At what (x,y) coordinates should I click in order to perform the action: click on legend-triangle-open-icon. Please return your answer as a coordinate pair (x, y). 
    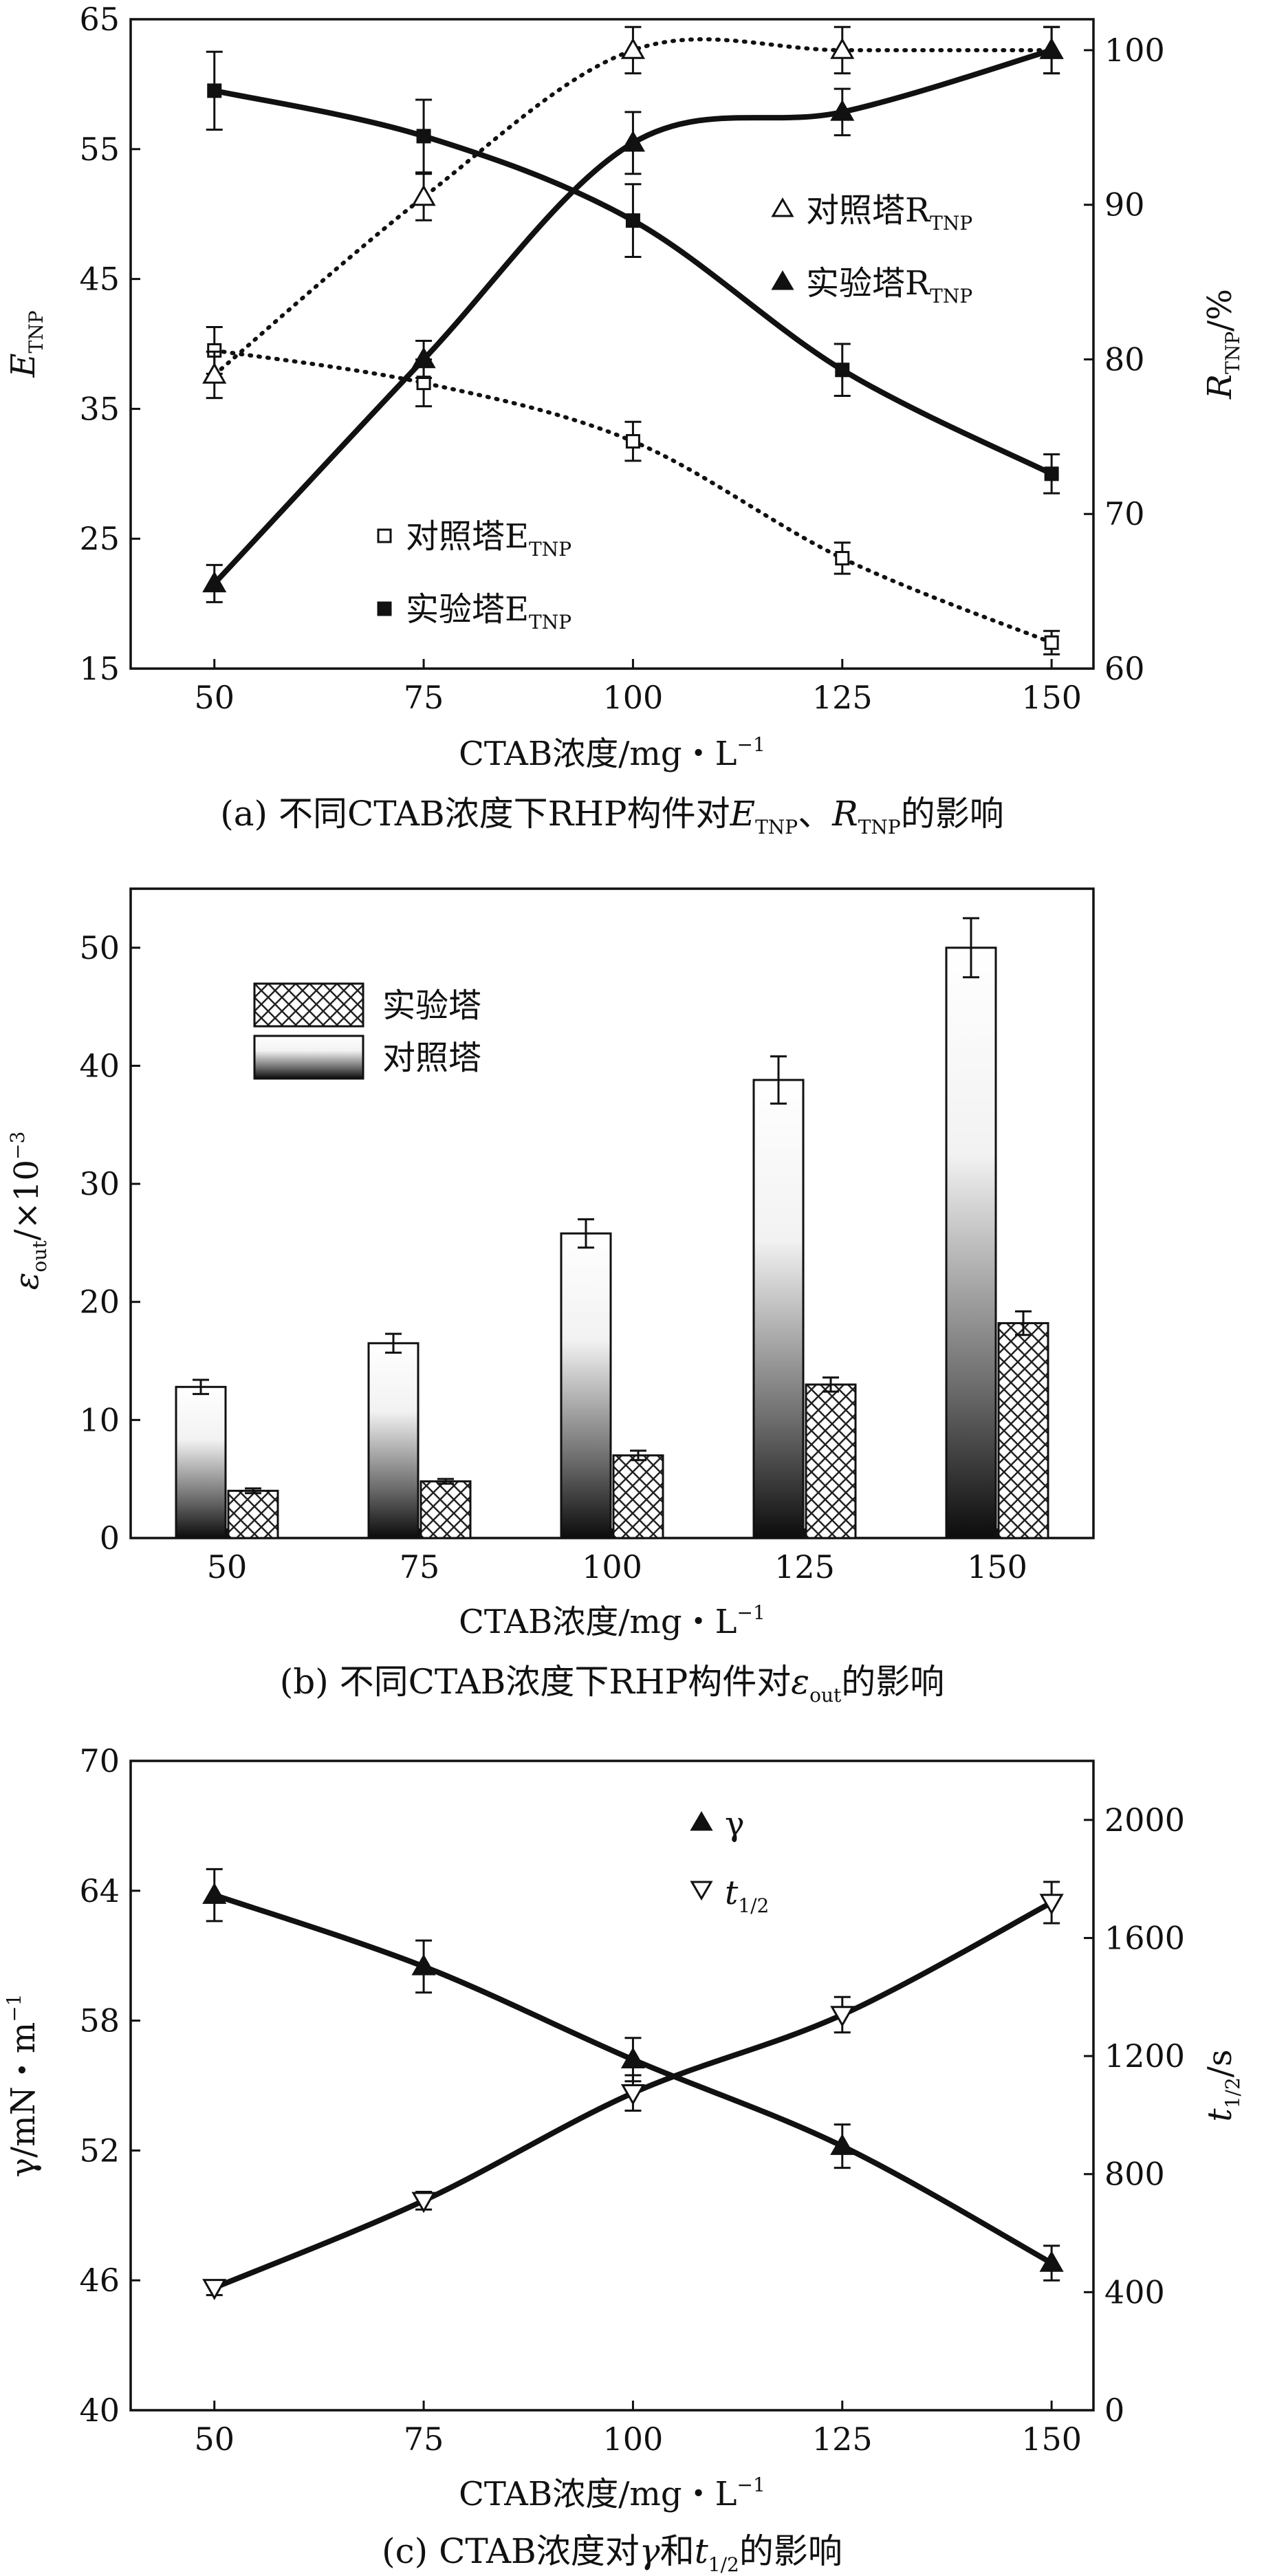
    Looking at the image, I should click on (782, 207).